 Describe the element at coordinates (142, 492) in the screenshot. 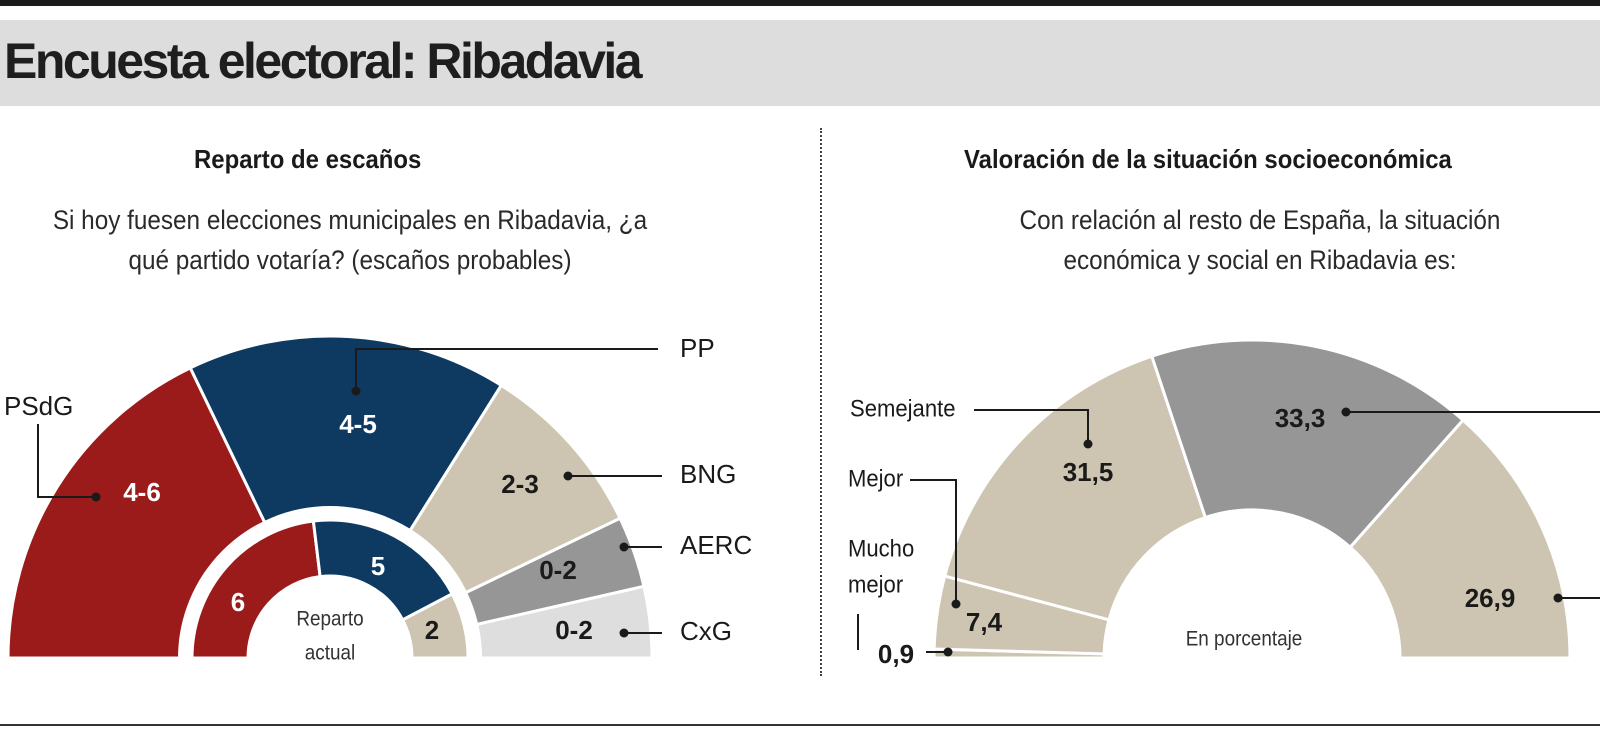

I see `seats-outer-value-psdg: 4-6` at that location.